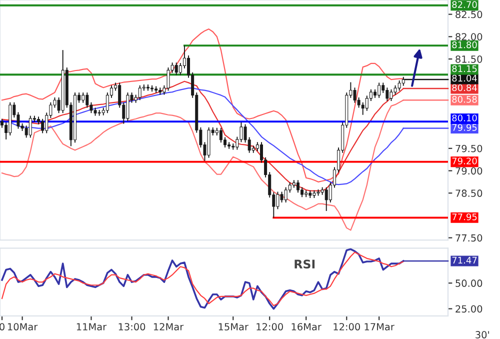  Describe the element at coordinates (469, 148) in the screenshot. I see `y-tick-label: 79.50` at that location.